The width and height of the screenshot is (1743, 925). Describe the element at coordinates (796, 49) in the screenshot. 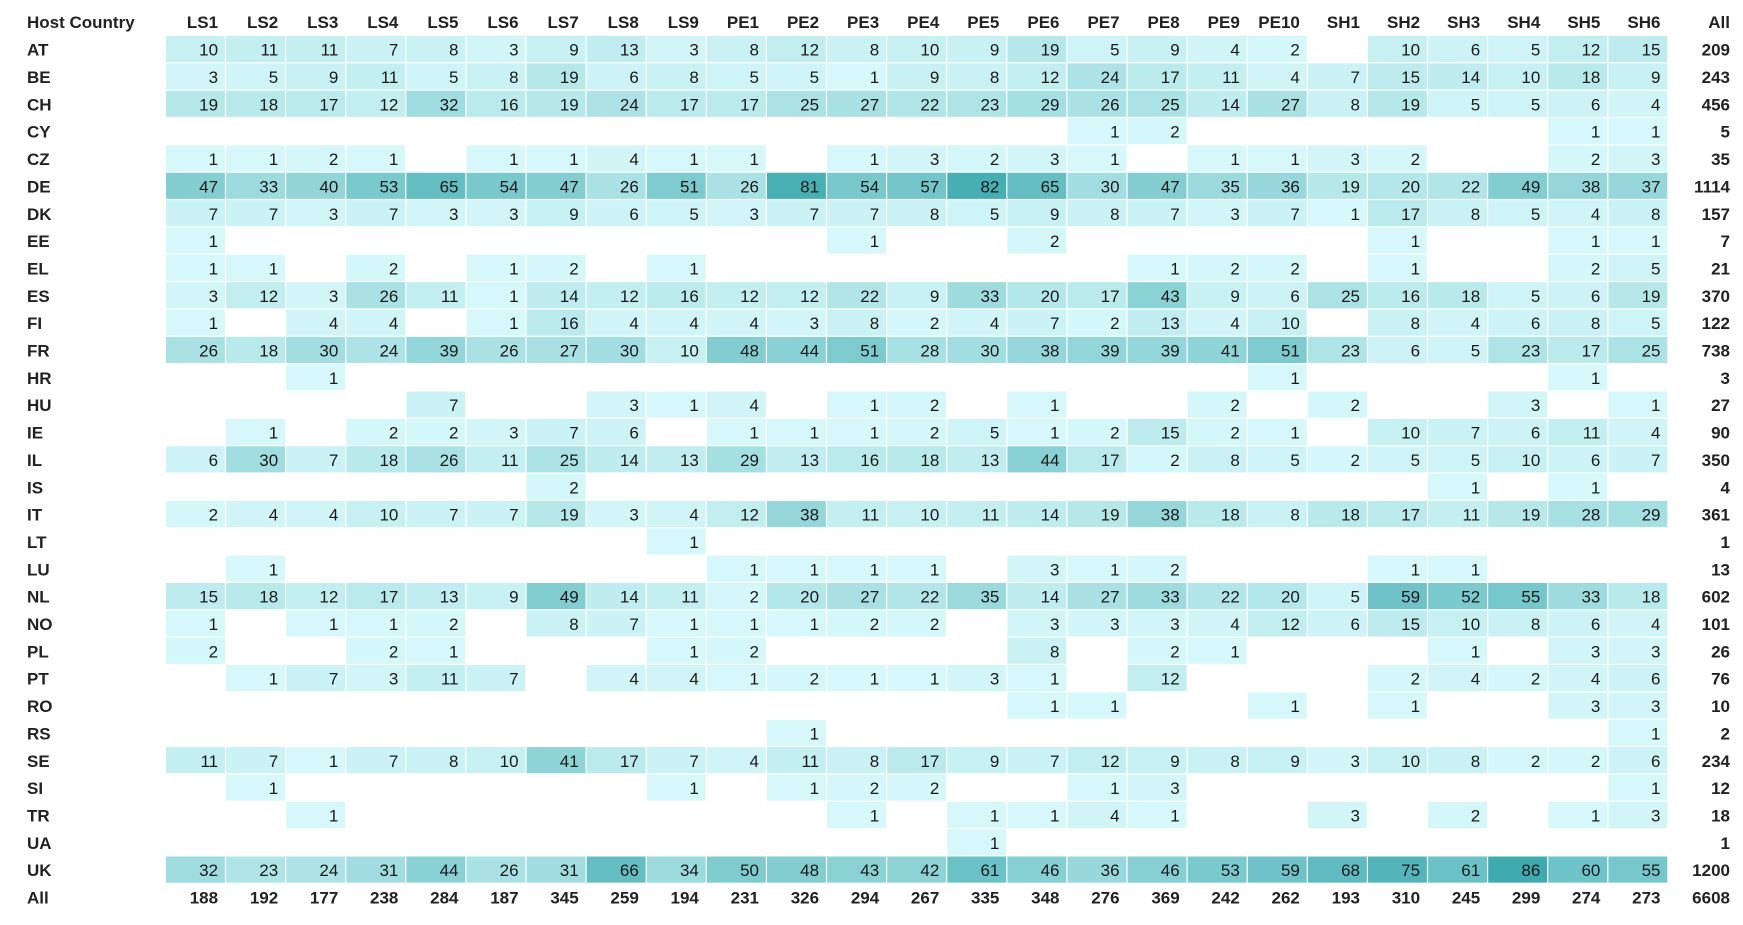

I see `heatmap-cell-at-pe2` at that location.